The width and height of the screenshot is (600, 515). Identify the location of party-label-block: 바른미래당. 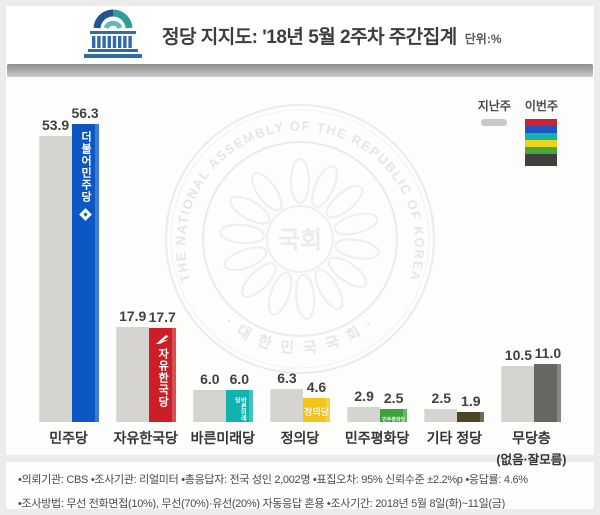
(223, 438).